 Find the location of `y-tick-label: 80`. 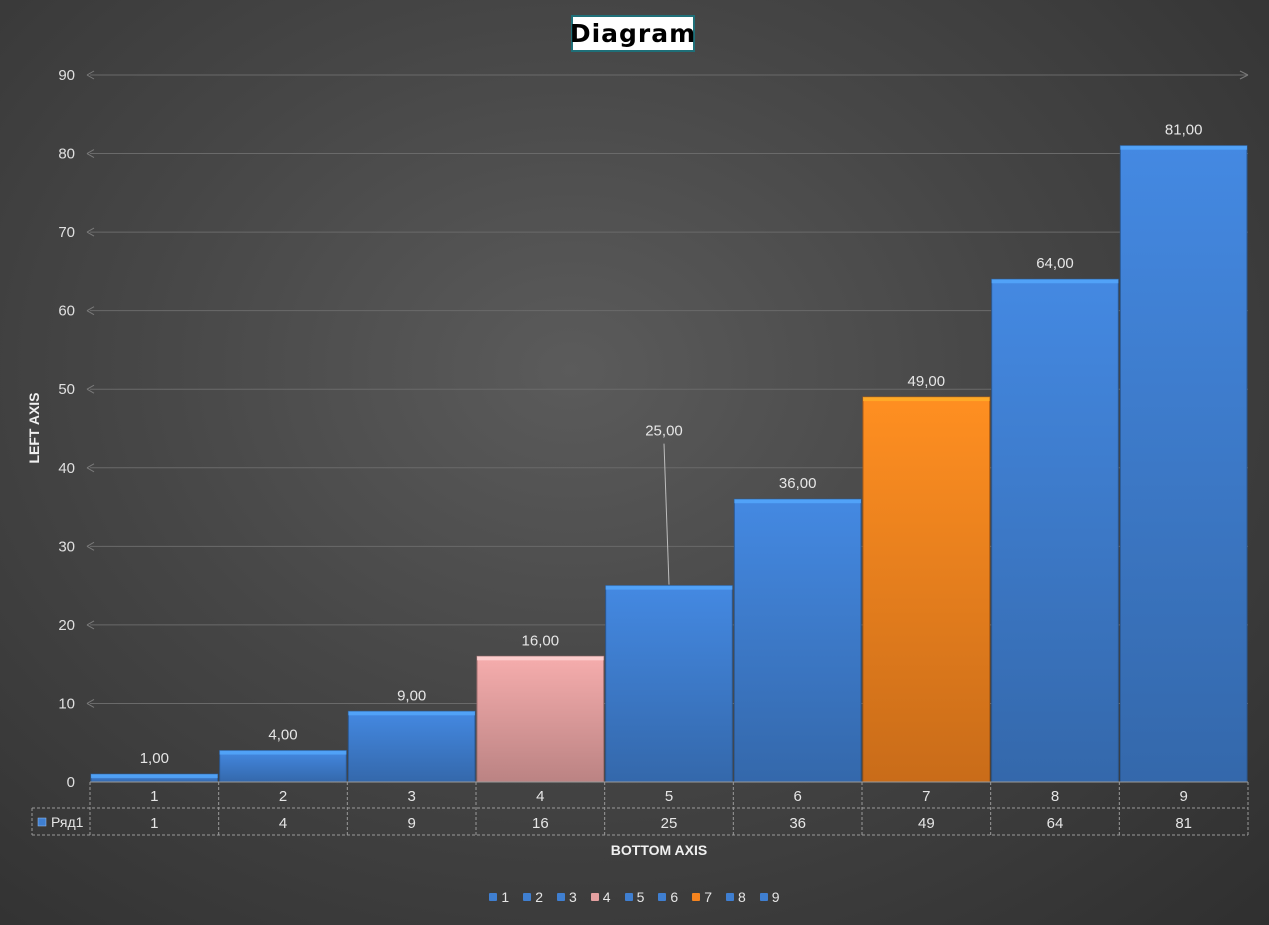

y-tick-label: 80 is located at coordinates (66, 154).